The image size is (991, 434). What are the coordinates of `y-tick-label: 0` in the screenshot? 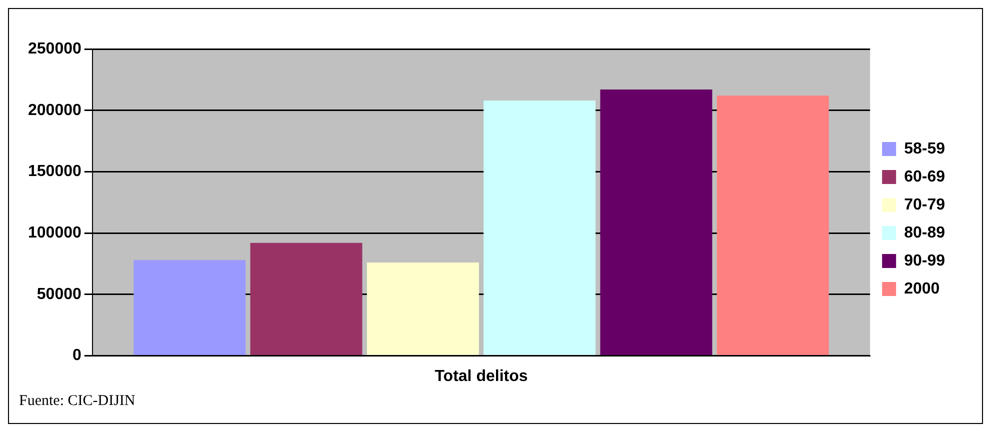 It's located at (77, 355).